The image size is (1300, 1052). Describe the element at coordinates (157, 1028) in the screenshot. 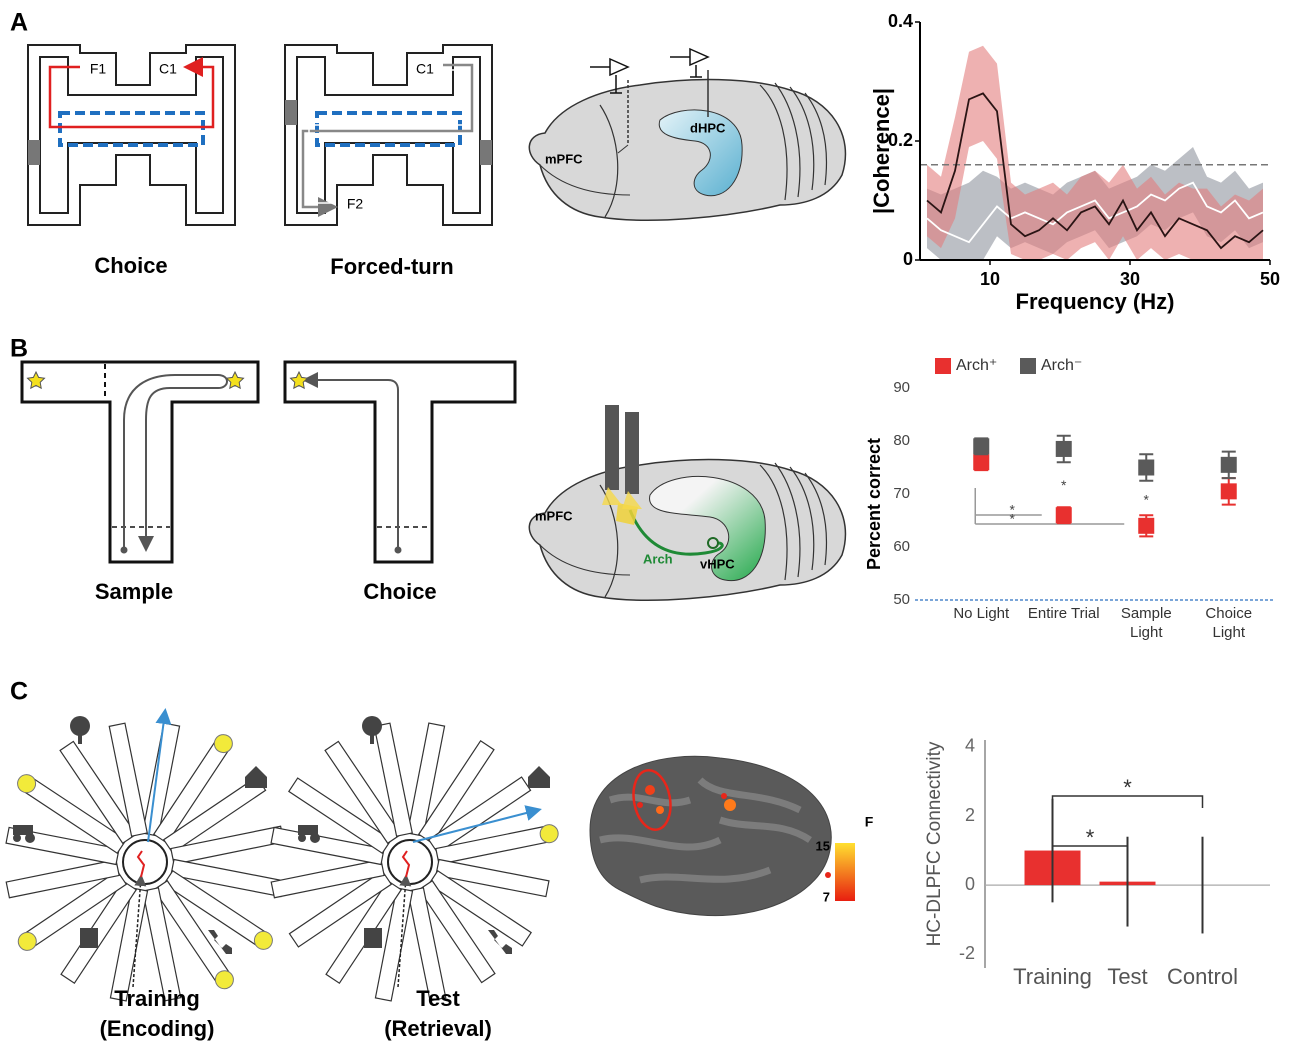

I see `caption: (Encoding)` at that location.